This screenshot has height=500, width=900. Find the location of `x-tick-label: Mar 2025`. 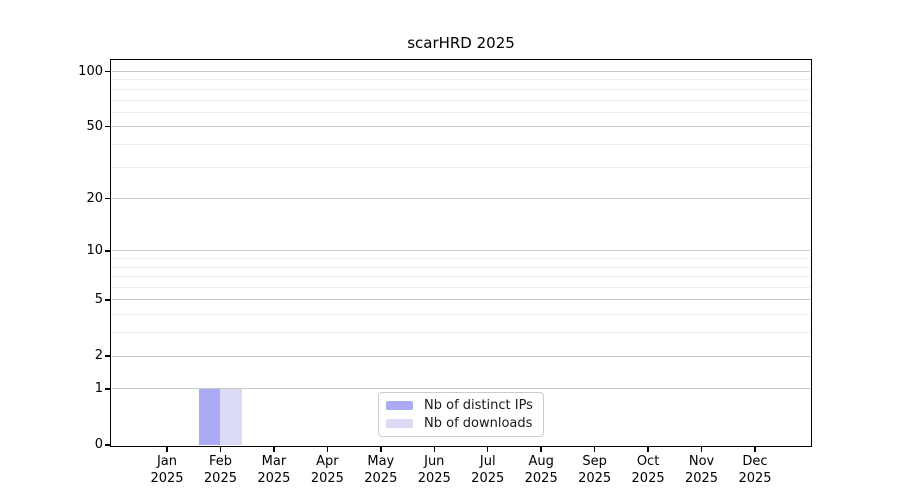

x-tick-label: Mar 2025 is located at coordinates (274, 470).